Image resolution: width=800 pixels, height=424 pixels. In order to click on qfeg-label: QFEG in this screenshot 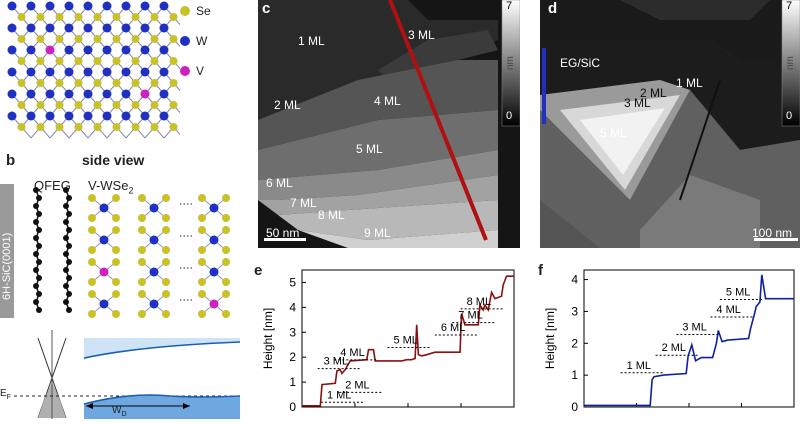, I will do `click(52, 185)`.